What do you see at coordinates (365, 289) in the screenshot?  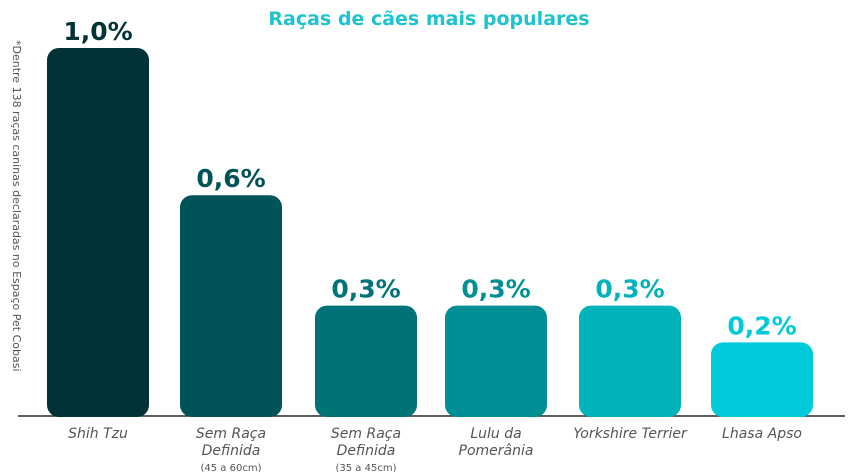 I see `value-label-3: 0,3%` at bounding box center [365, 289].